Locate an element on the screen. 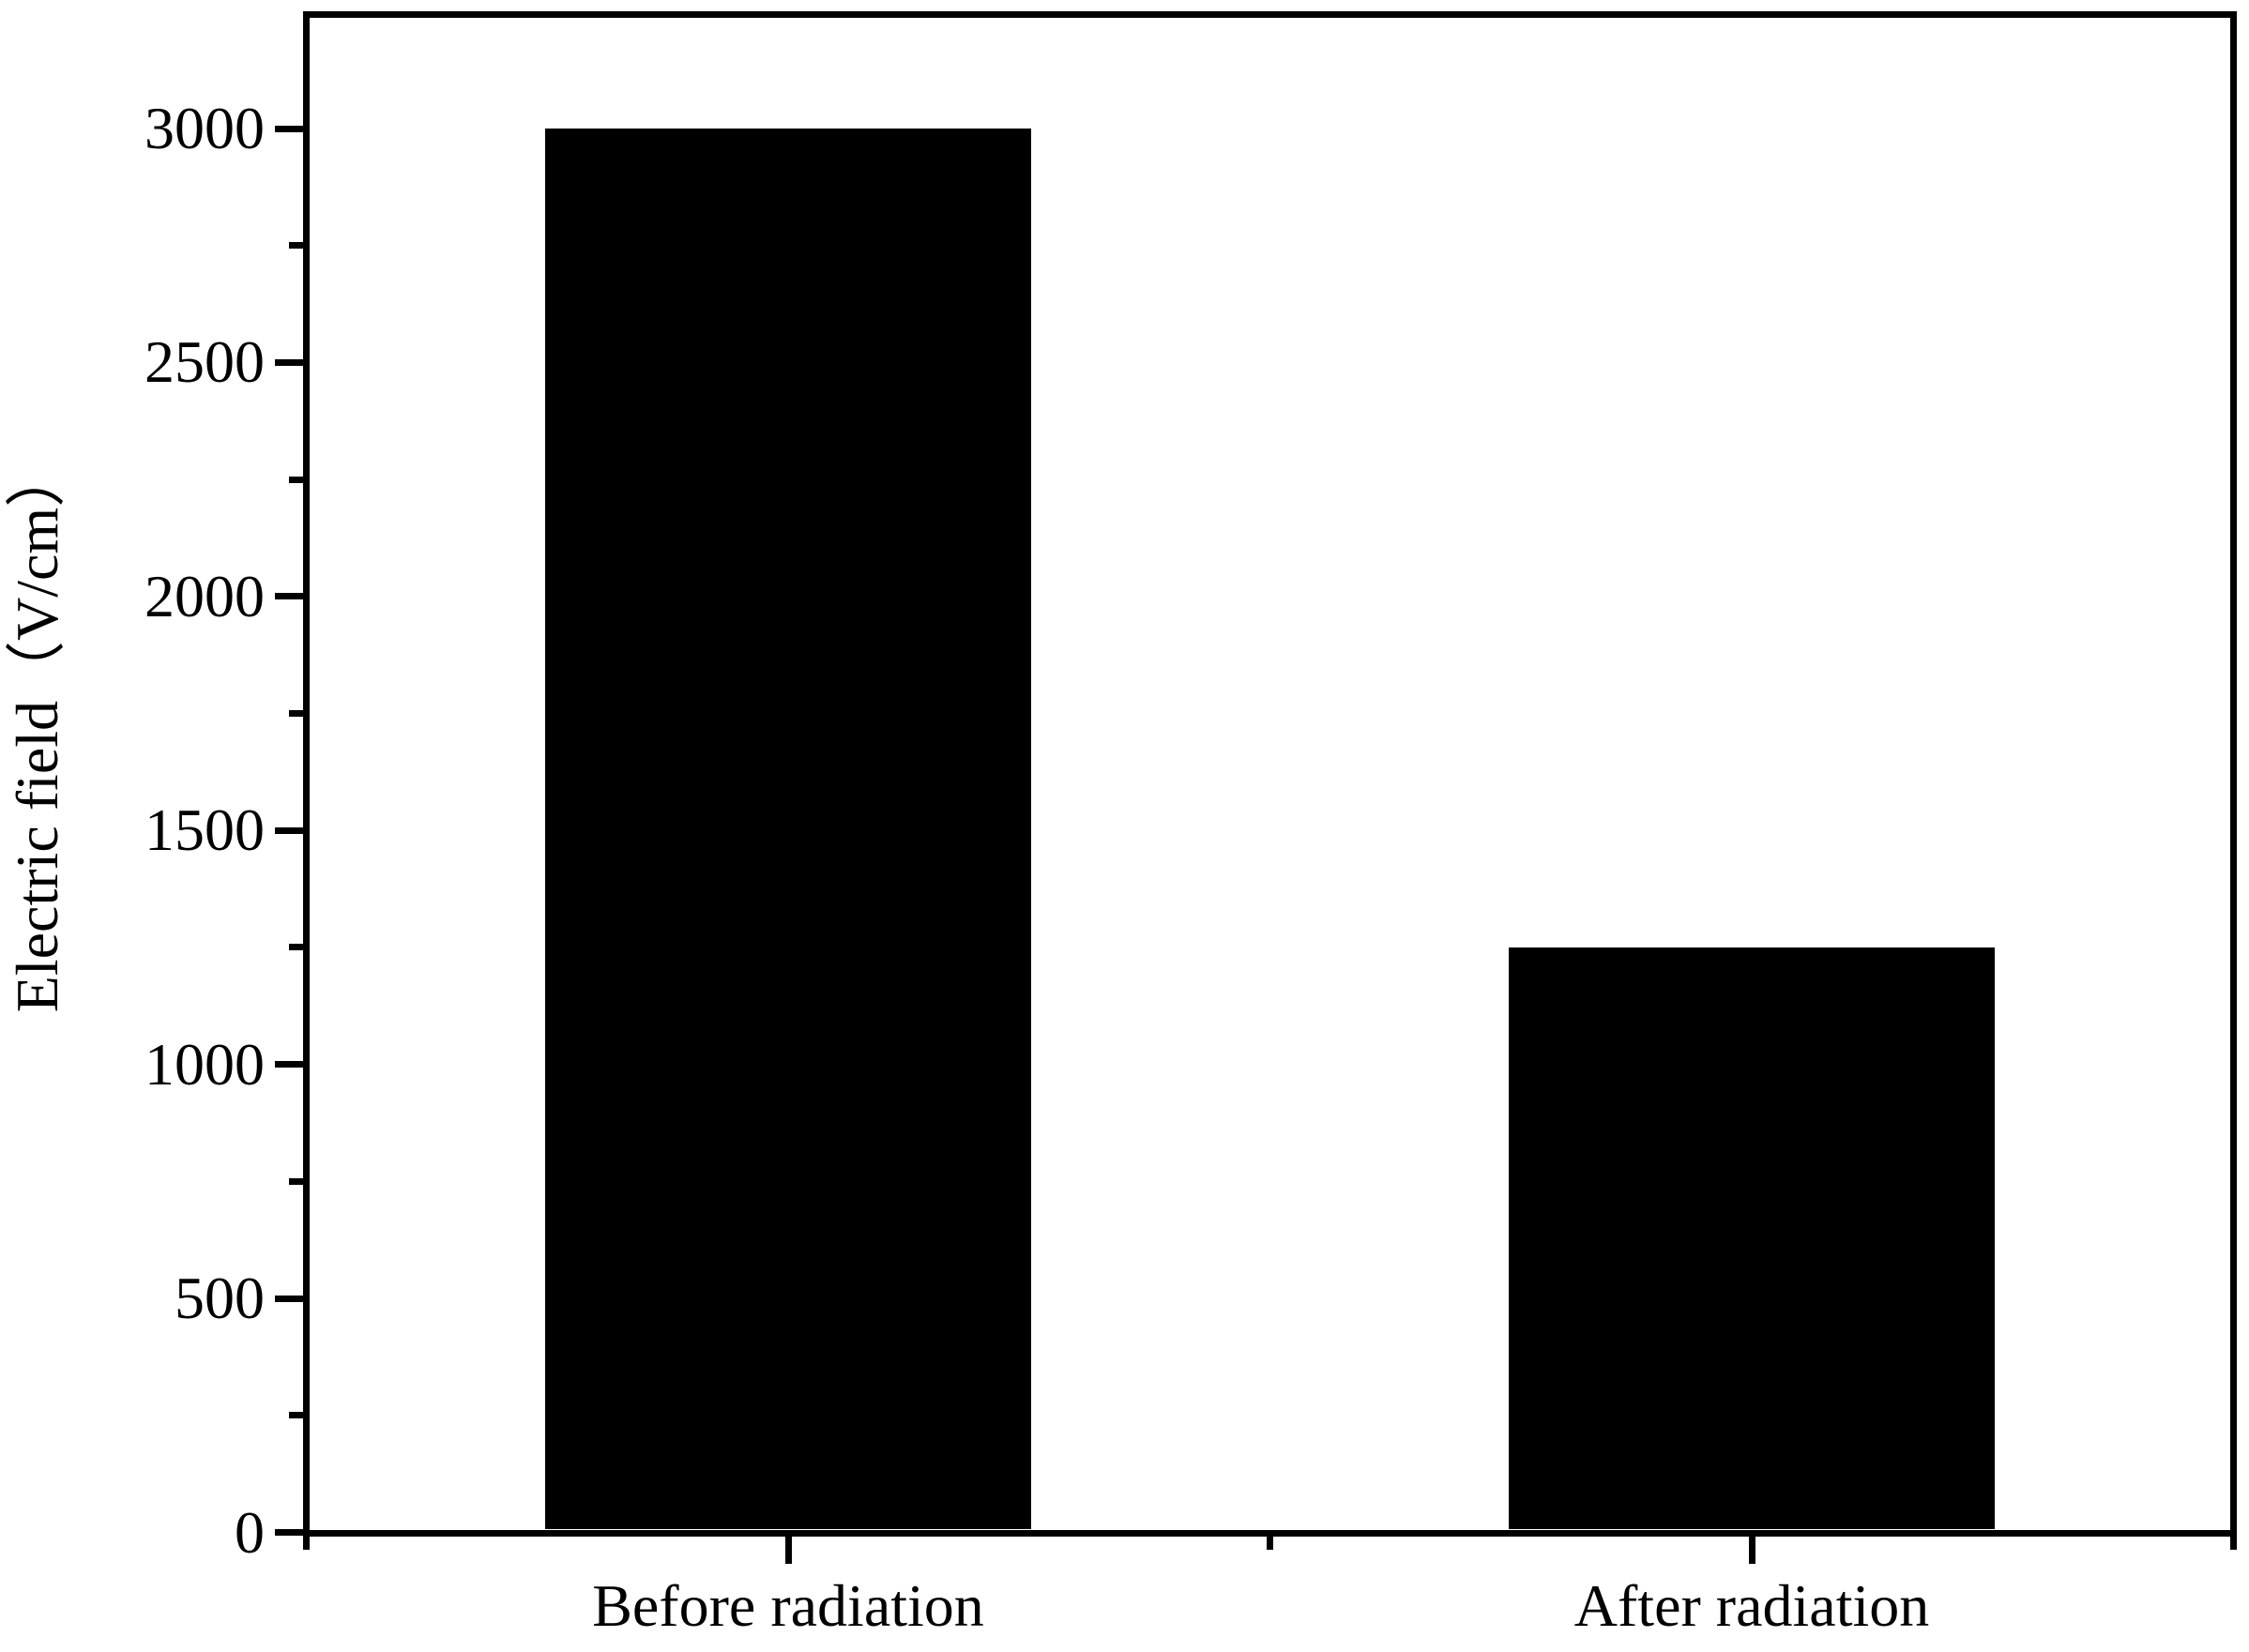  y-tick-label: 1000 is located at coordinates (205, 1065).